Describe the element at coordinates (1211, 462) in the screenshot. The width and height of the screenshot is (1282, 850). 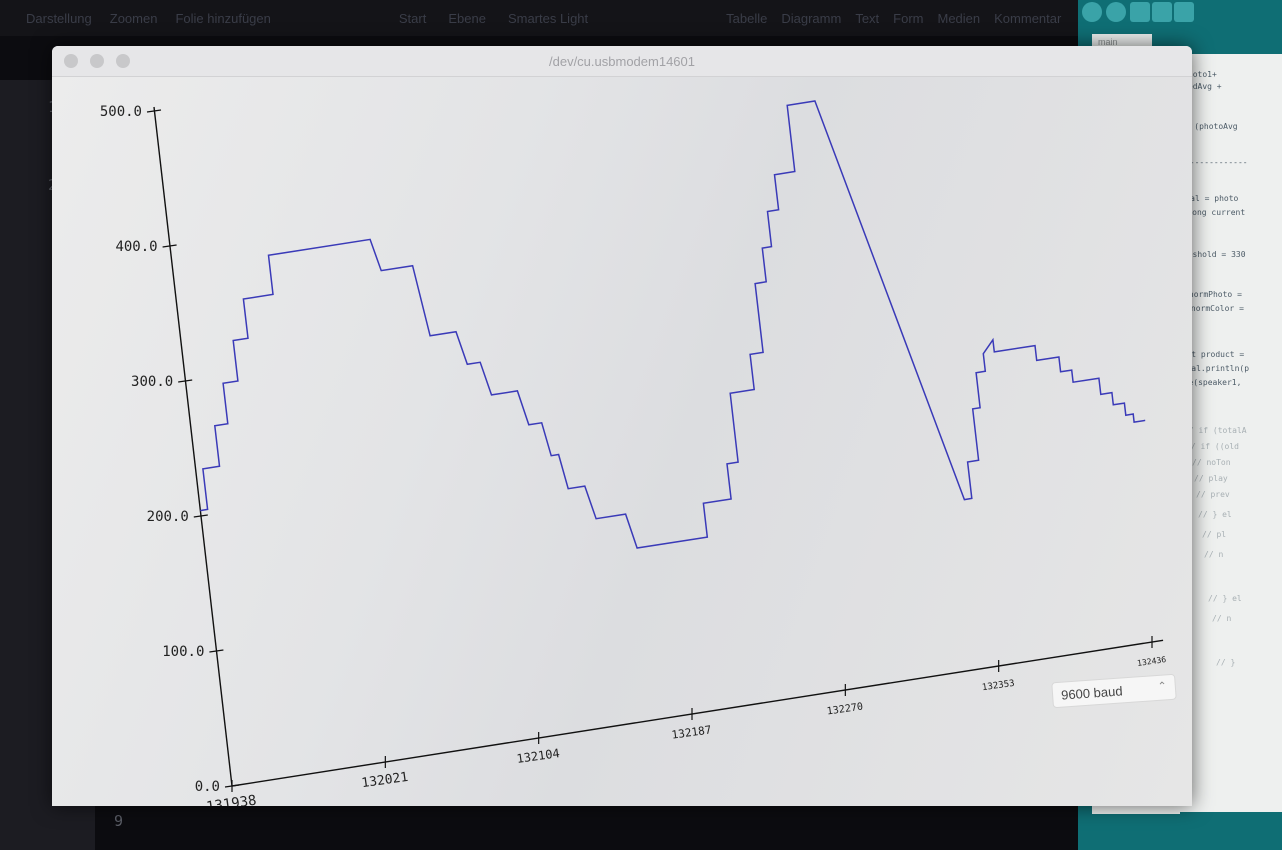
I see `code-line: // noTon` at that location.